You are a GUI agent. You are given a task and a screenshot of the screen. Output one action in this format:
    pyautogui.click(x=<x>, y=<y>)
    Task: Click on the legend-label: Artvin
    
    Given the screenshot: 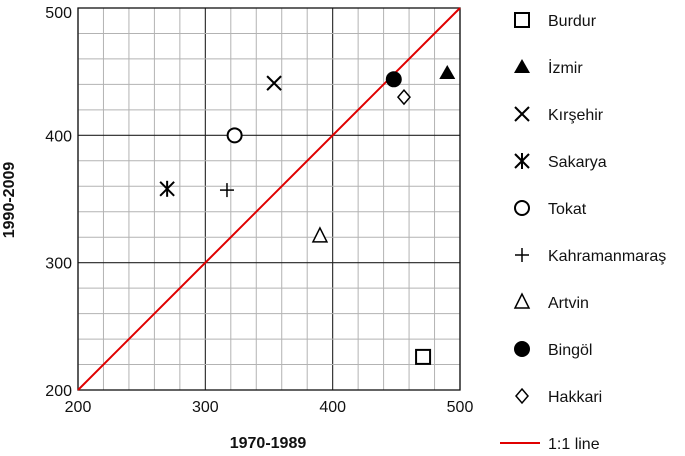 What is the action you would take?
    pyautogui.click(x=568, y=303)
    